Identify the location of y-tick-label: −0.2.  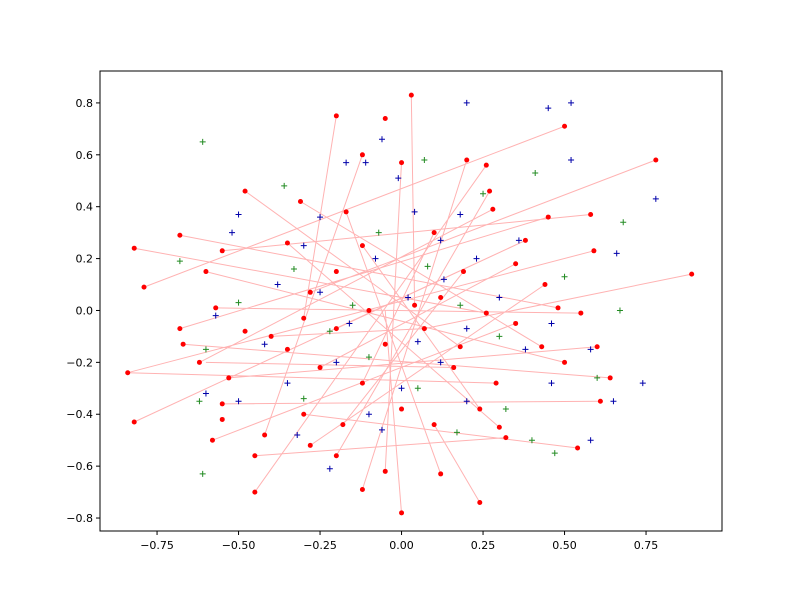
(79, 362).